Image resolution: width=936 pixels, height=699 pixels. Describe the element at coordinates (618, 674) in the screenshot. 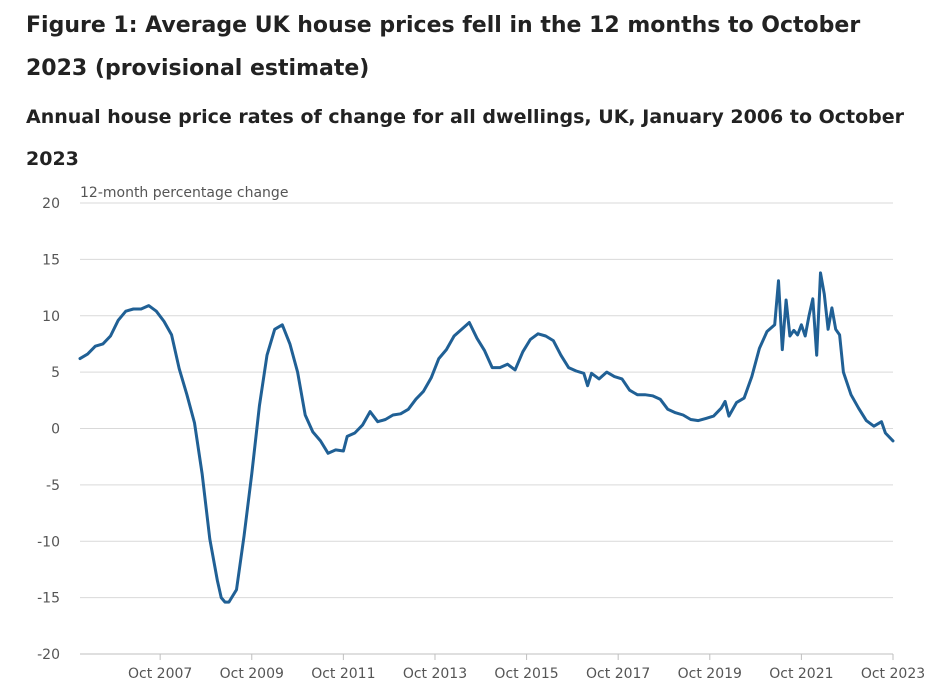

I see `x-tick-label: Oct 2017` at that location.